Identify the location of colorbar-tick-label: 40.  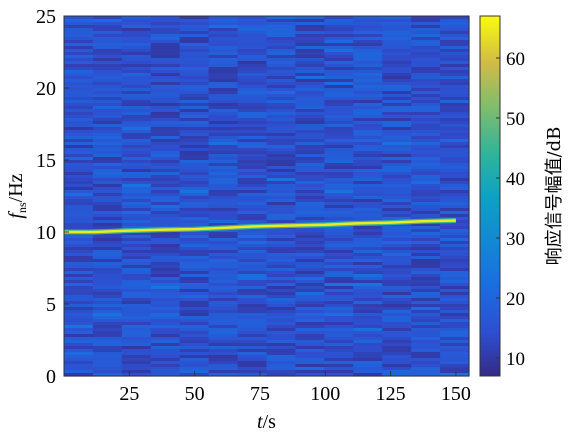
(515, 179).